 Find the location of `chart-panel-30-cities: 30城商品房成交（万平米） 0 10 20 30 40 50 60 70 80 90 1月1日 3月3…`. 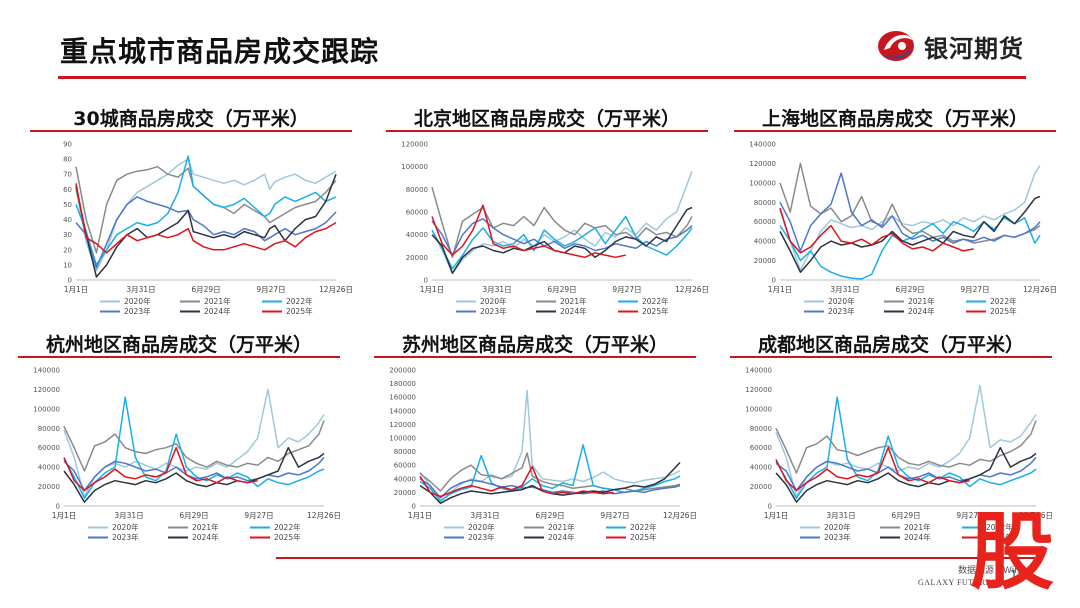

chart-panel-30-cities: 30城商品房成交（万平米） 0 10 20 30 40 50 60 70 80 90 1月1日 3月3… is located at coordinates (191, 220).